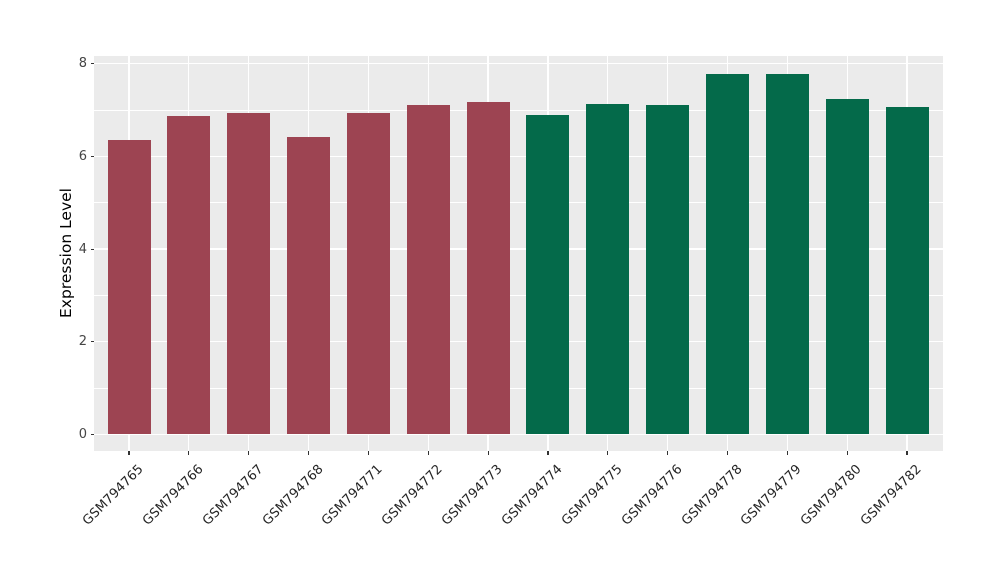  Describe the element at coordinates (82, 342) in the screenshot. I see `y-tick-label: 2` at that location.